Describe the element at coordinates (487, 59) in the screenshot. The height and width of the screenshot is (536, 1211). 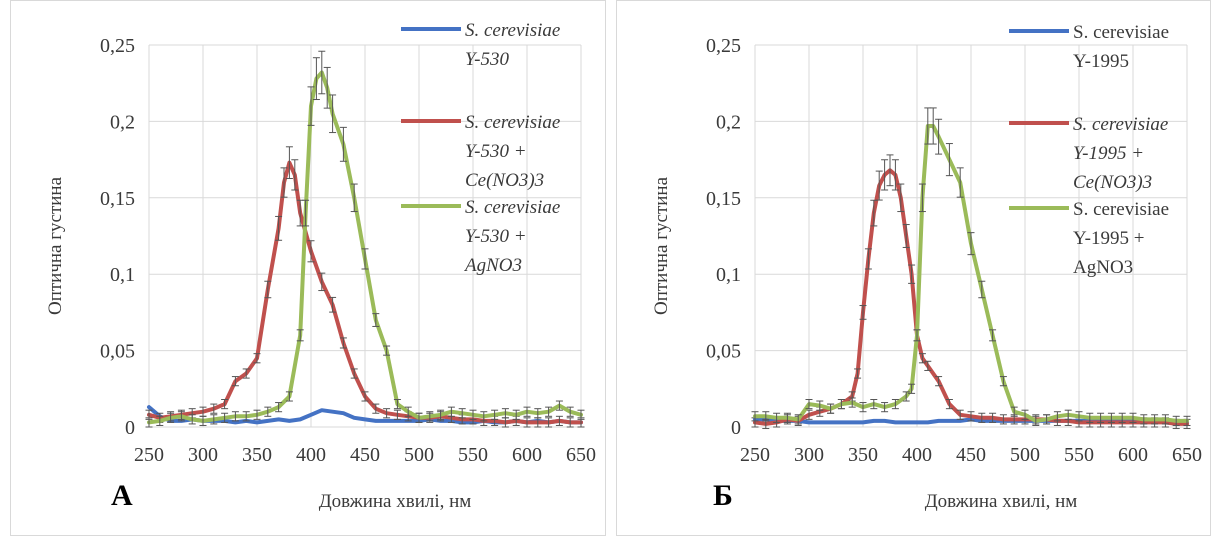
I see `legend-label: Y-530` at that location.